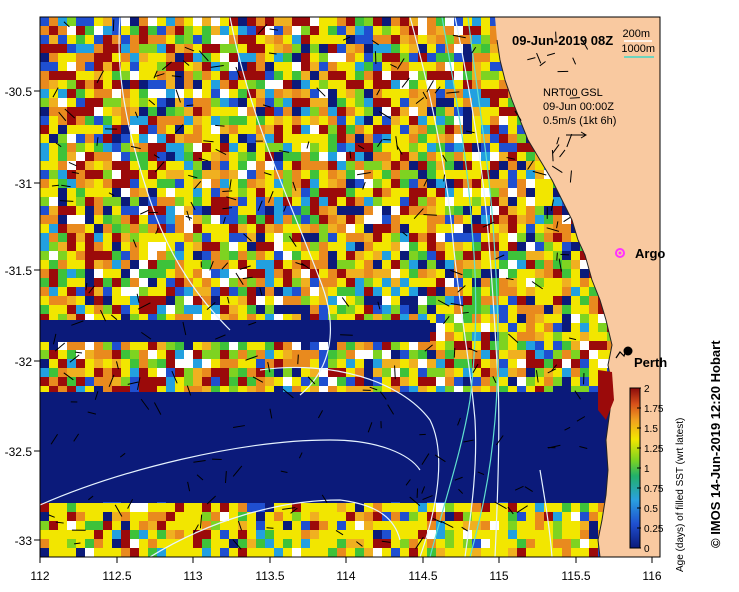  What do you see at coordinates (24, 184) in the screenshot?
I see `lat-tick-label: -31` at bounding box center [24, 184].